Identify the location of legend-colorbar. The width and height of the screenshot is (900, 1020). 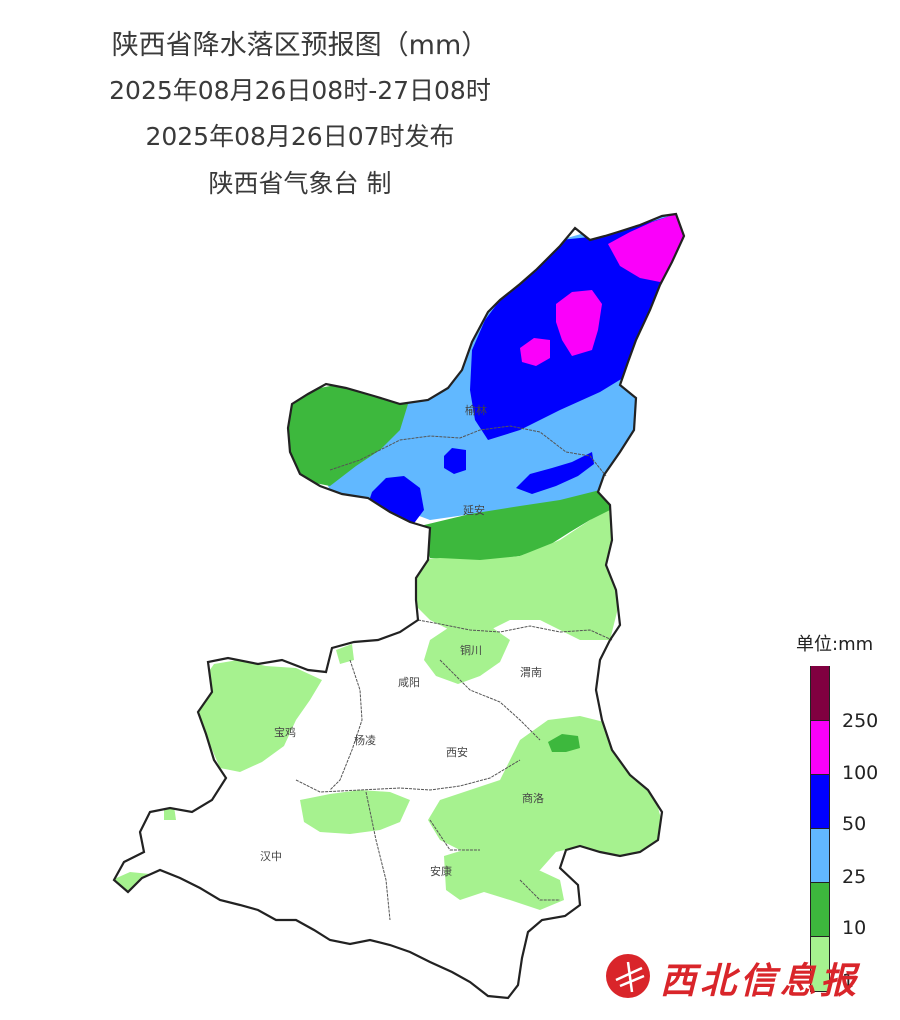
(820, 829).